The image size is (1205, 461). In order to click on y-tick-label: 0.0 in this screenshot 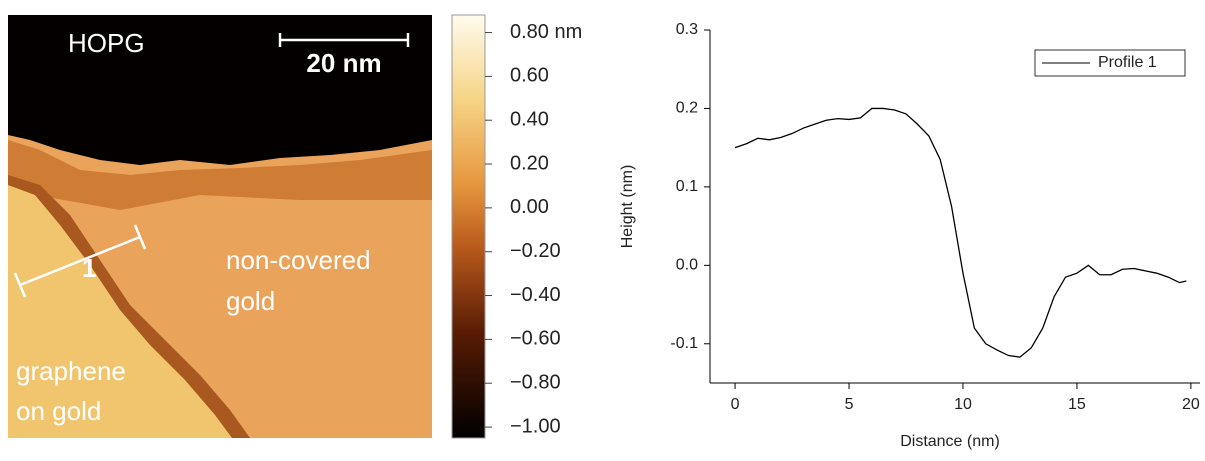, I will do `click(687, 265)`.